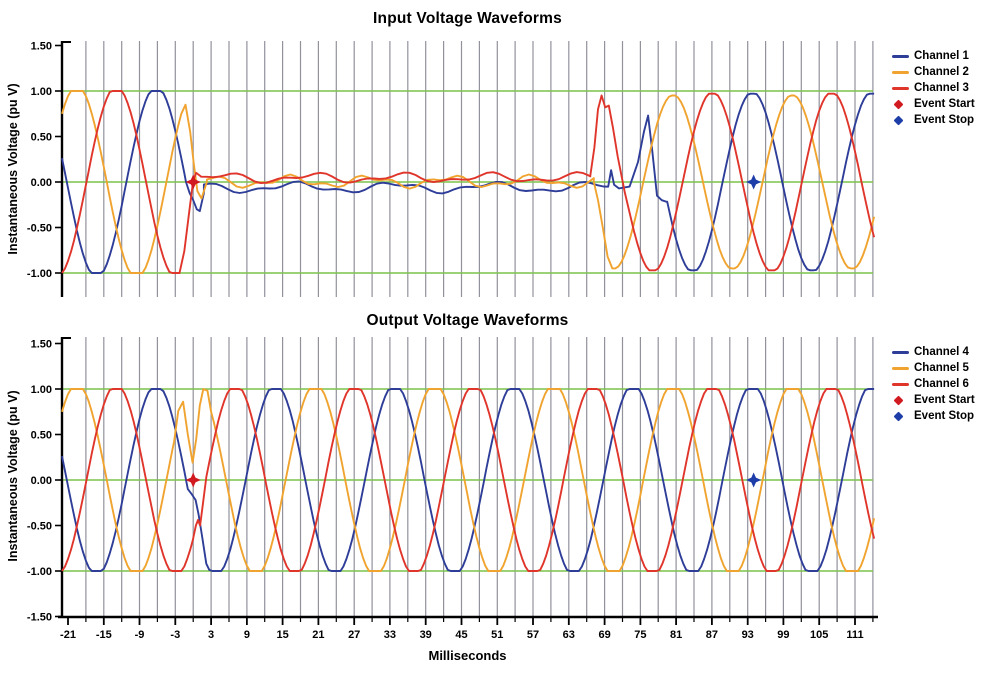 The width and height of the screenshot is (1000, 677). Describe the element at coordinates (640, 635) in the screenshot. I see `x-tick-label: 75` at that location.